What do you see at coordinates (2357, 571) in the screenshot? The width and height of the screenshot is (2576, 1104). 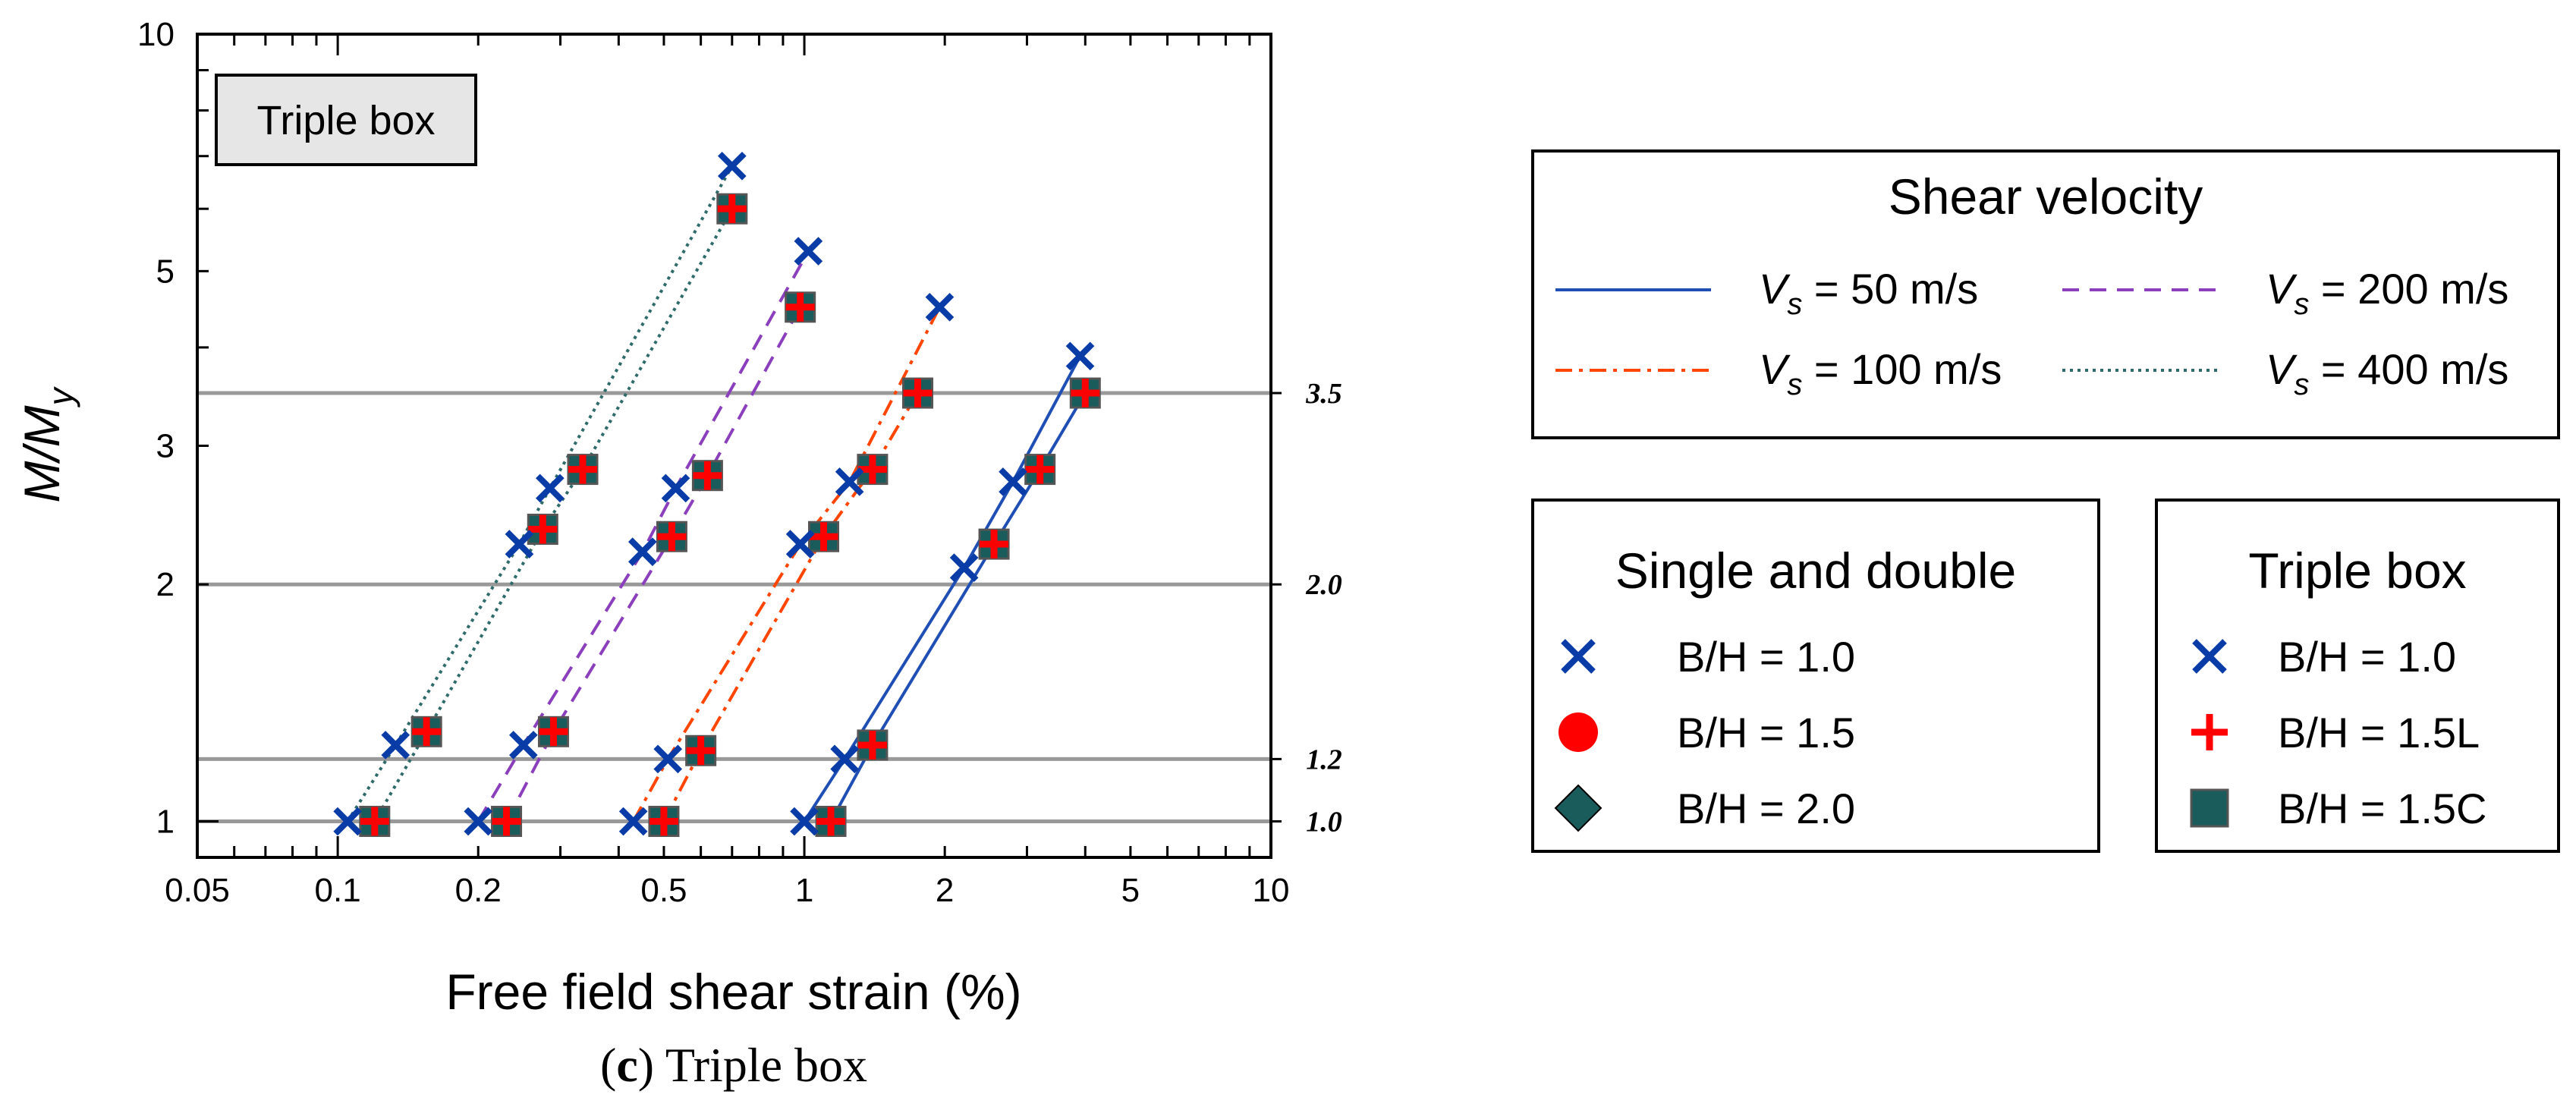 I see `legend-triple-title: Triple box` at bounding box center [2357, 571].